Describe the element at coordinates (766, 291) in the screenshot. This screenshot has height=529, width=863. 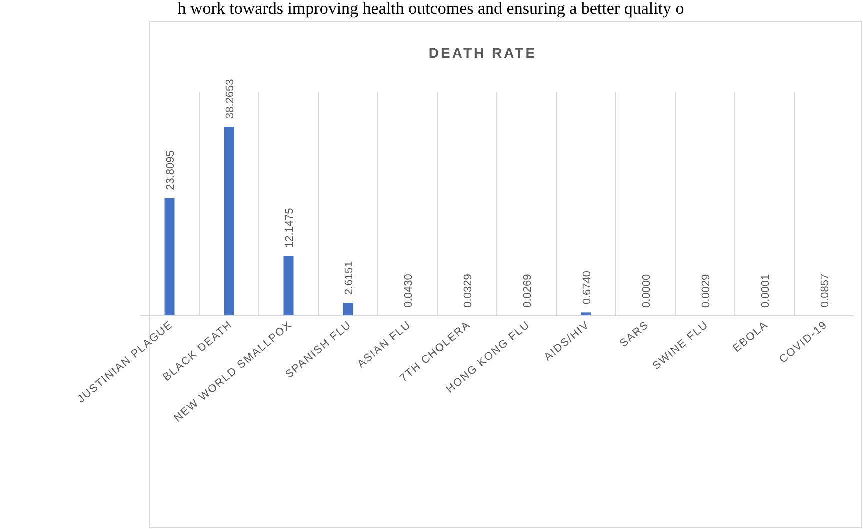
I see `data-label: 0.0001` at that location.